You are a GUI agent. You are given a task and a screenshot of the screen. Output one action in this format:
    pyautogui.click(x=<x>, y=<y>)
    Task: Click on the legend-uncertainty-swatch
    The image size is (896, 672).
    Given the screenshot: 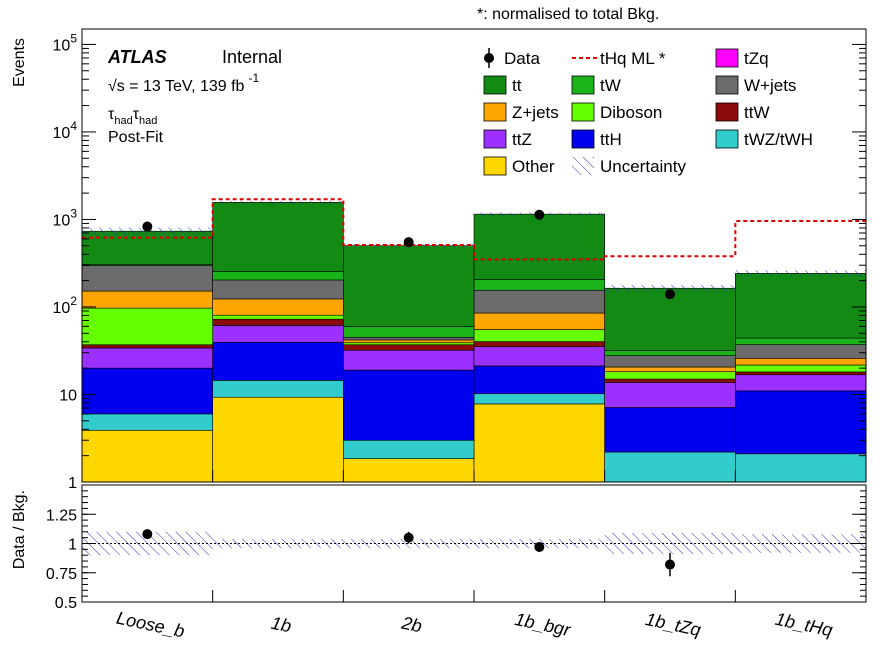 What is the action you would take?
    pyautogui.click(x=583, y=166)
    